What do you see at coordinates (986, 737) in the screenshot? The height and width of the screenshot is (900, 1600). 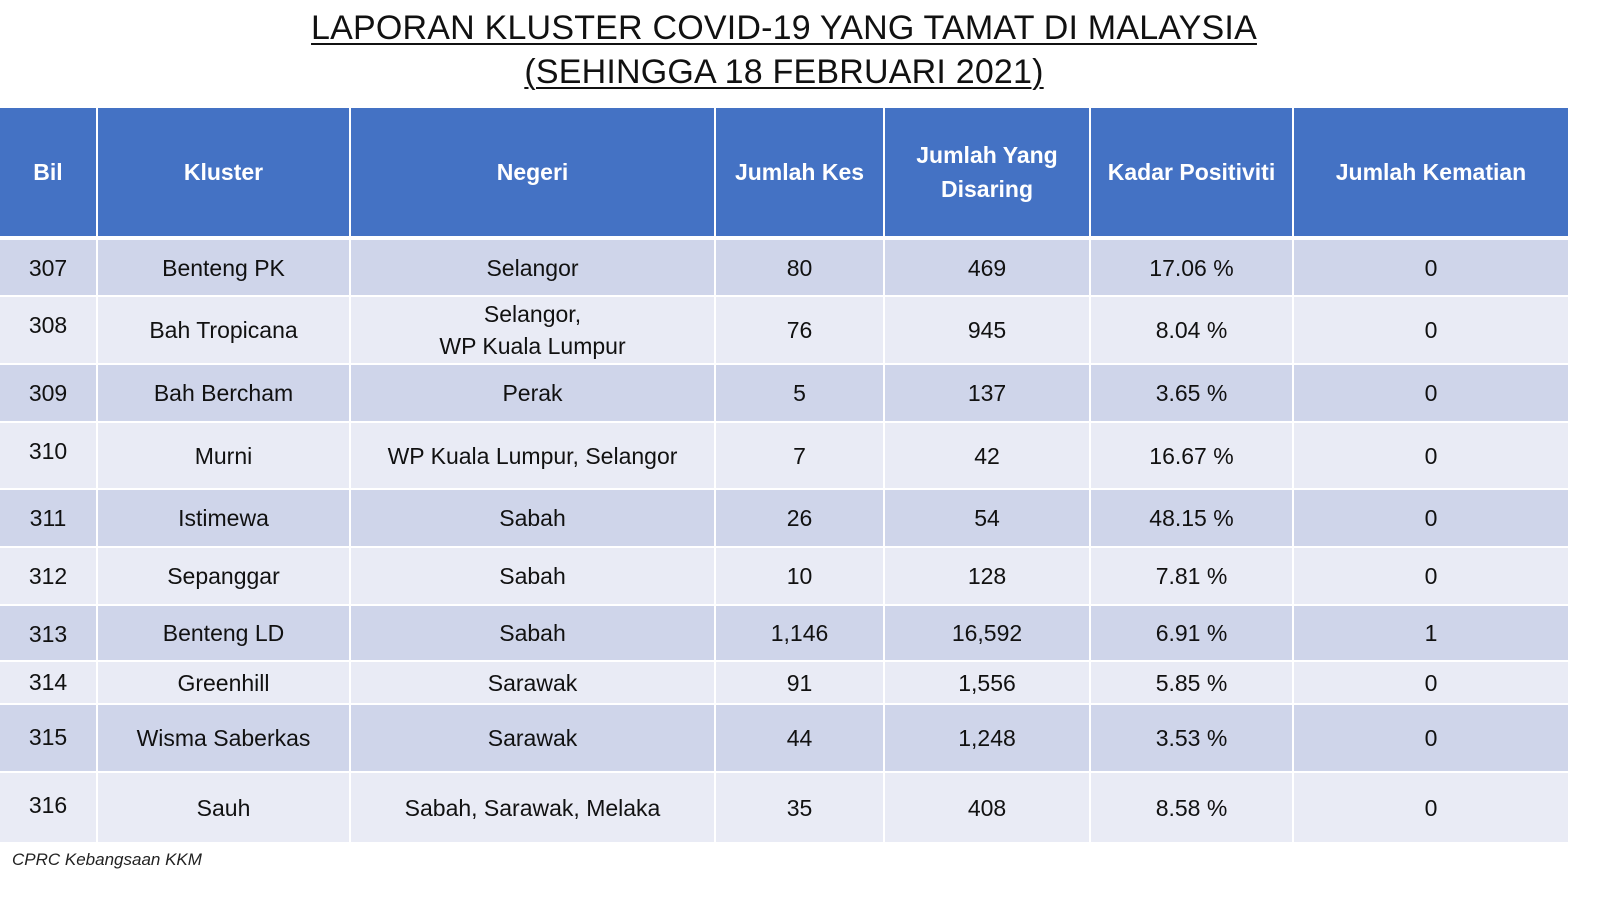 I see `cell-jumlah-disaring: 1,248` at bounding box center [986, 737].